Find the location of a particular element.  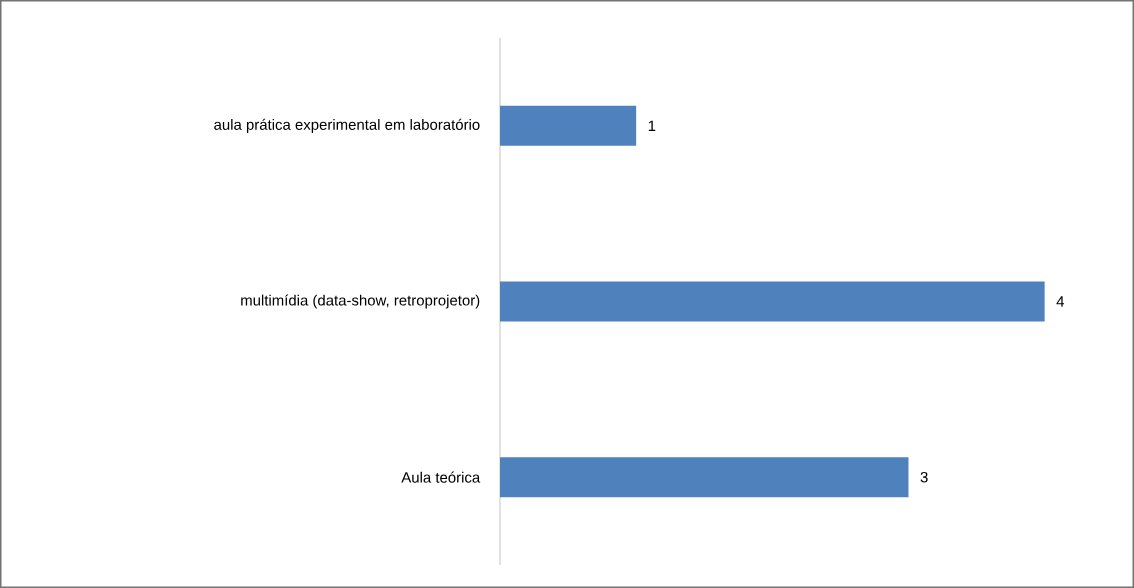

data-label: 3 is located at coordinates (924, 477).